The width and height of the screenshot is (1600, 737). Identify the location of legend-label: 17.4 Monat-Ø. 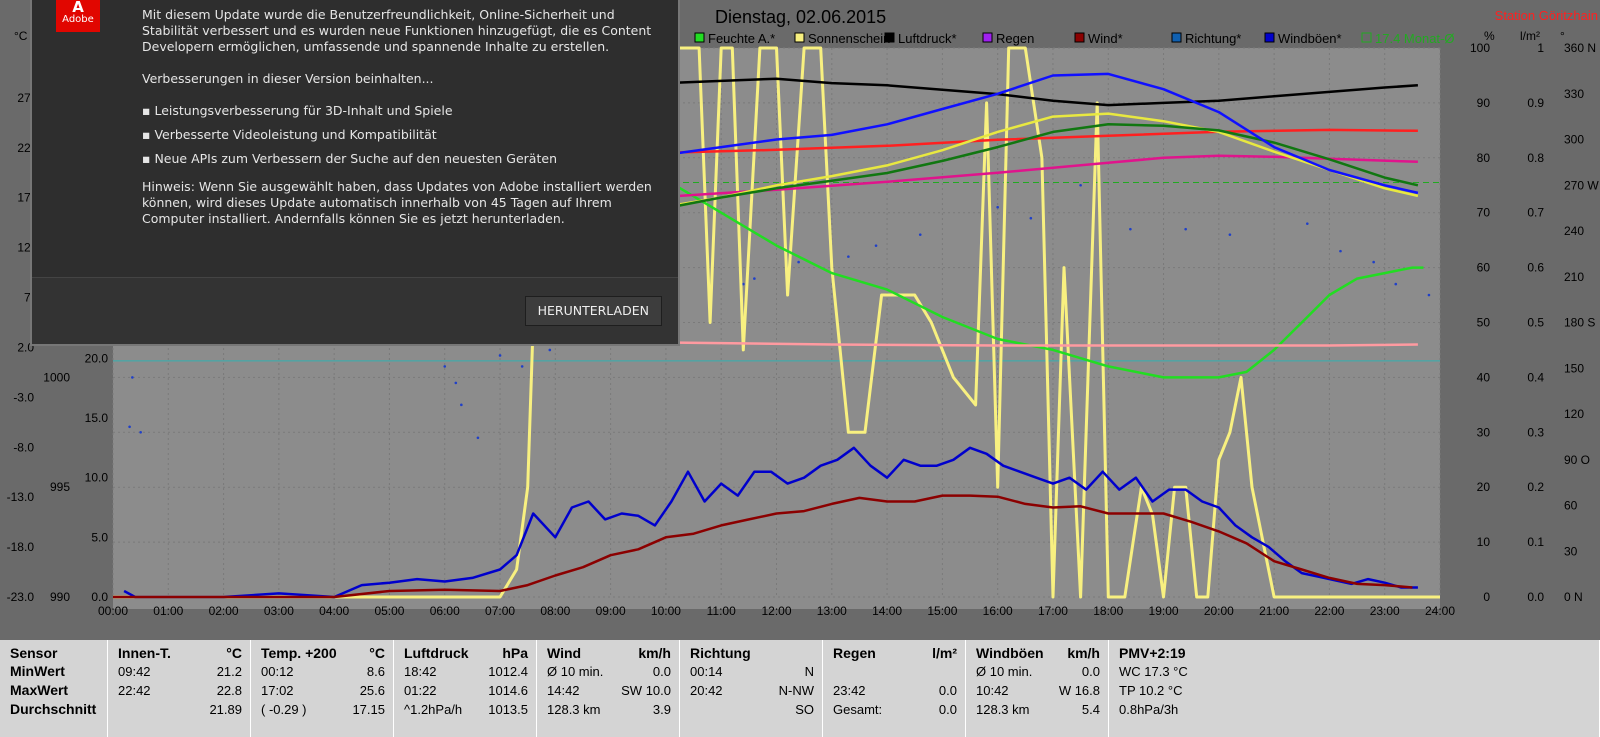
(1415, 38).